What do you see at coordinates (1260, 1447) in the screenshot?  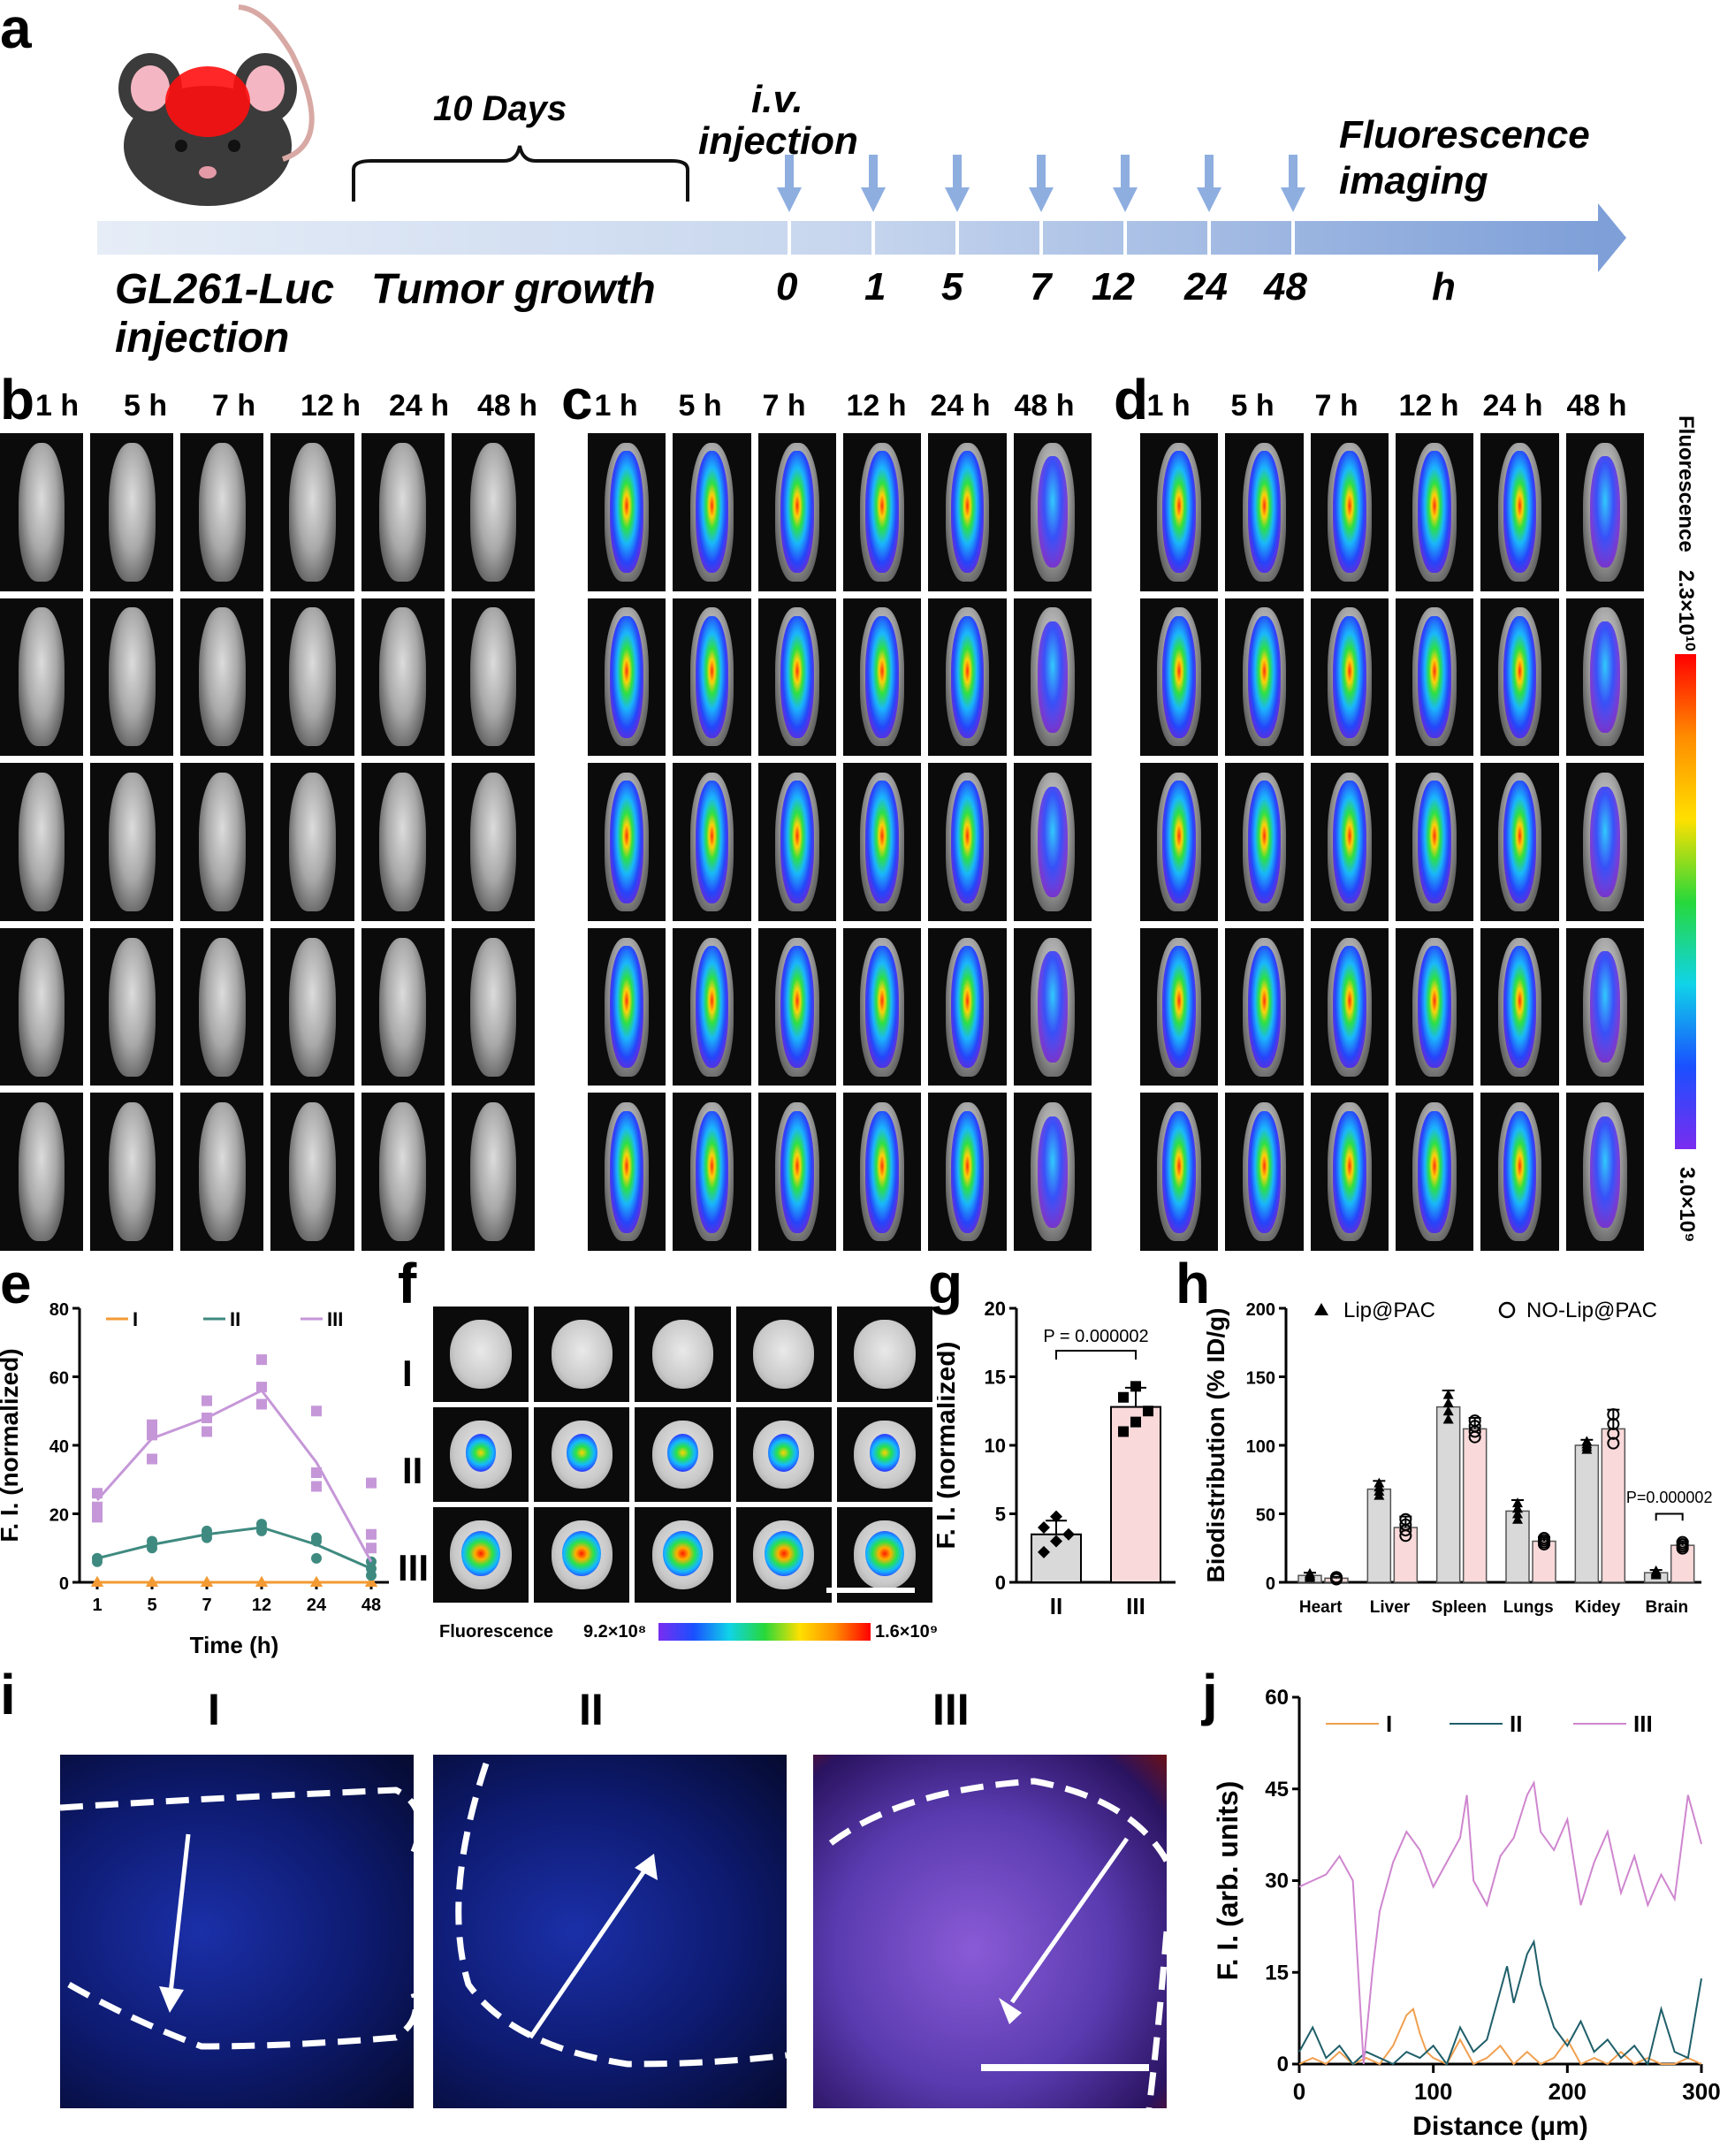 I see `y-tick-label: 100` at bounding box center [1260, 1447].